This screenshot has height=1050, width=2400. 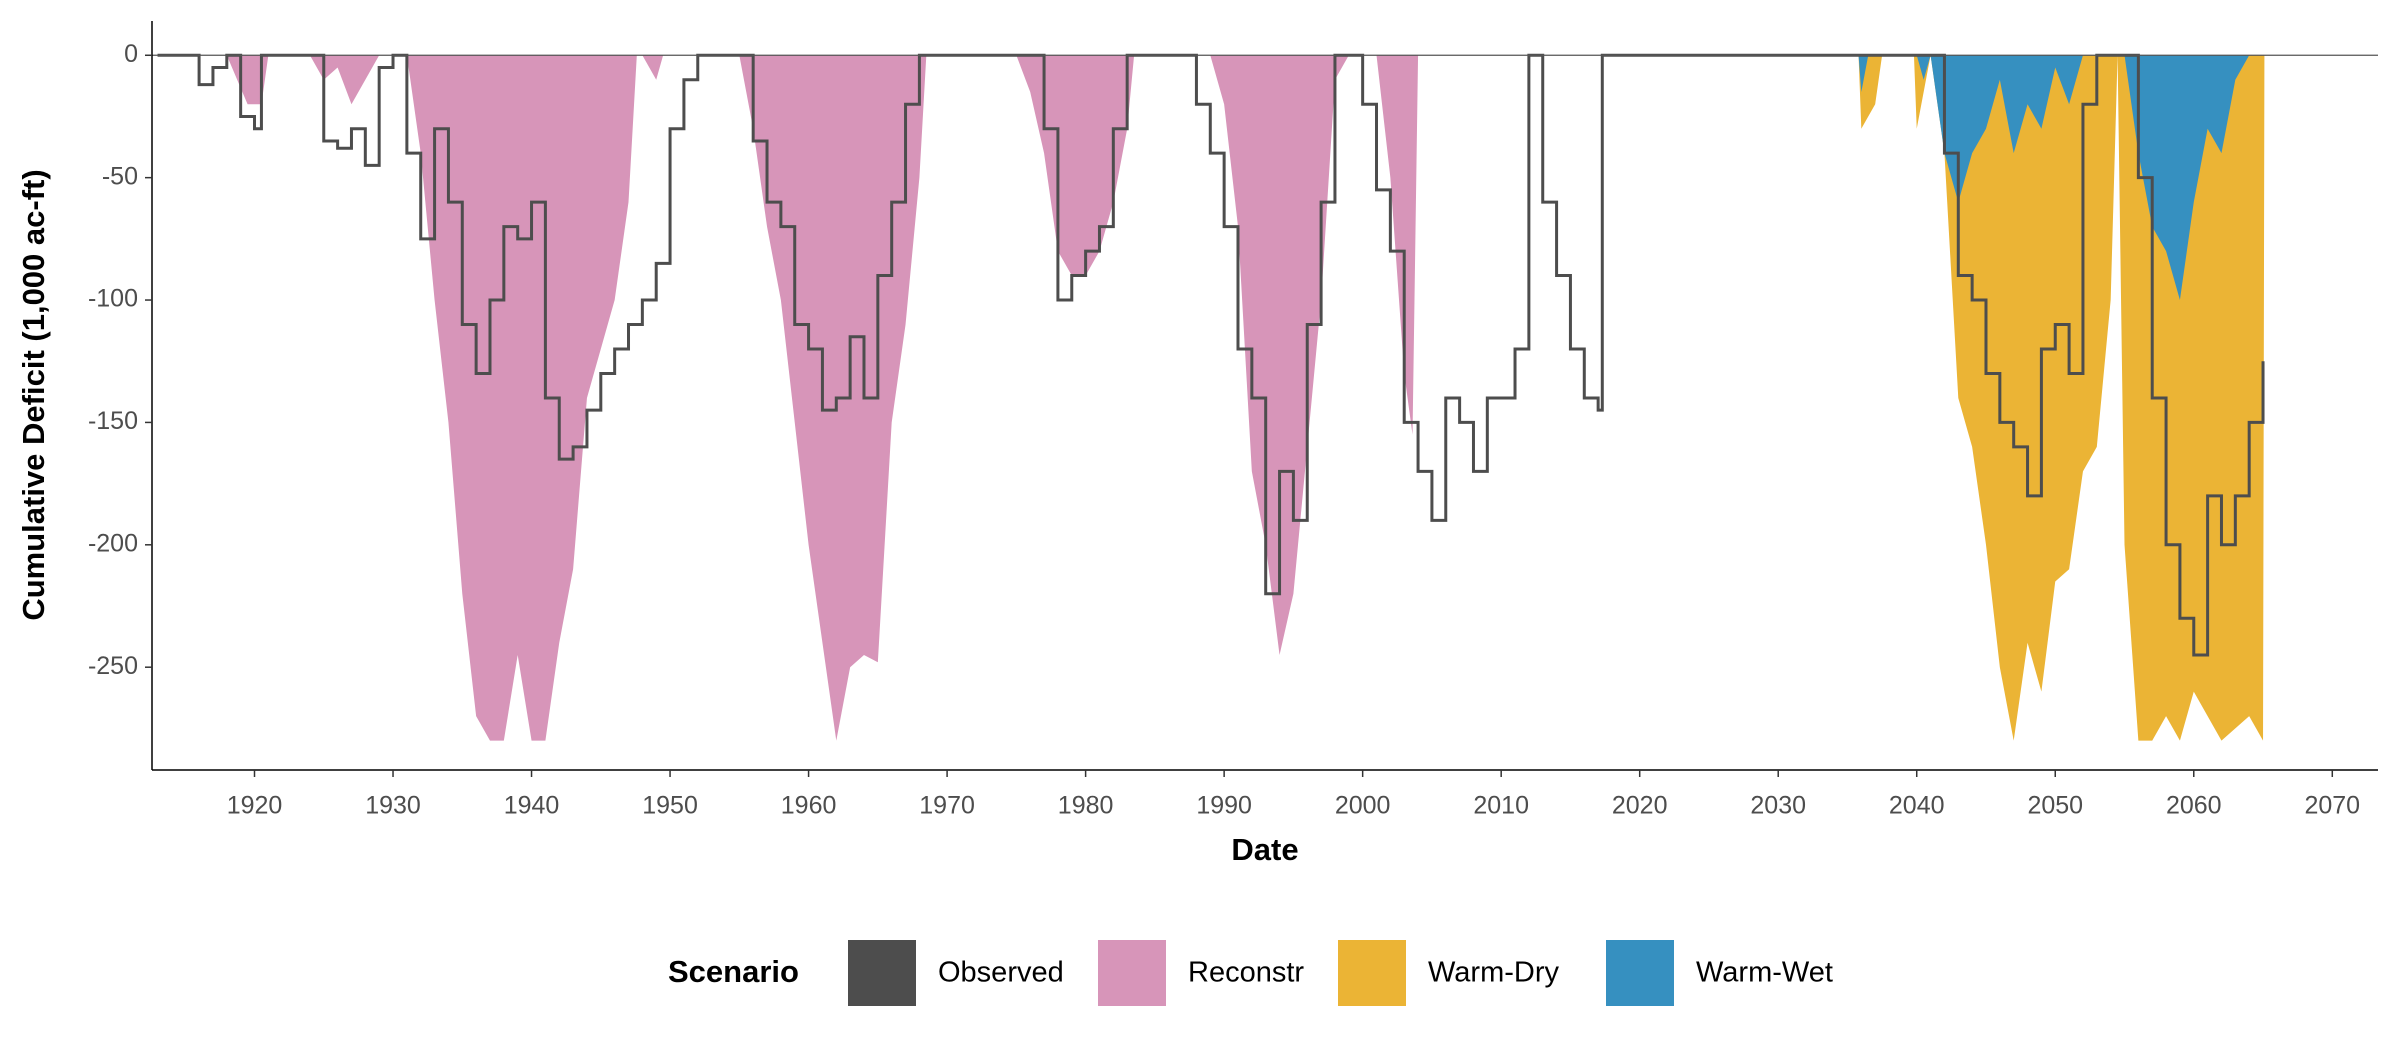 What do you see at coordinates (1363, 806) in the screenshot?
I see `x-tick-label: 2000` at bounding box center [1363, 806].